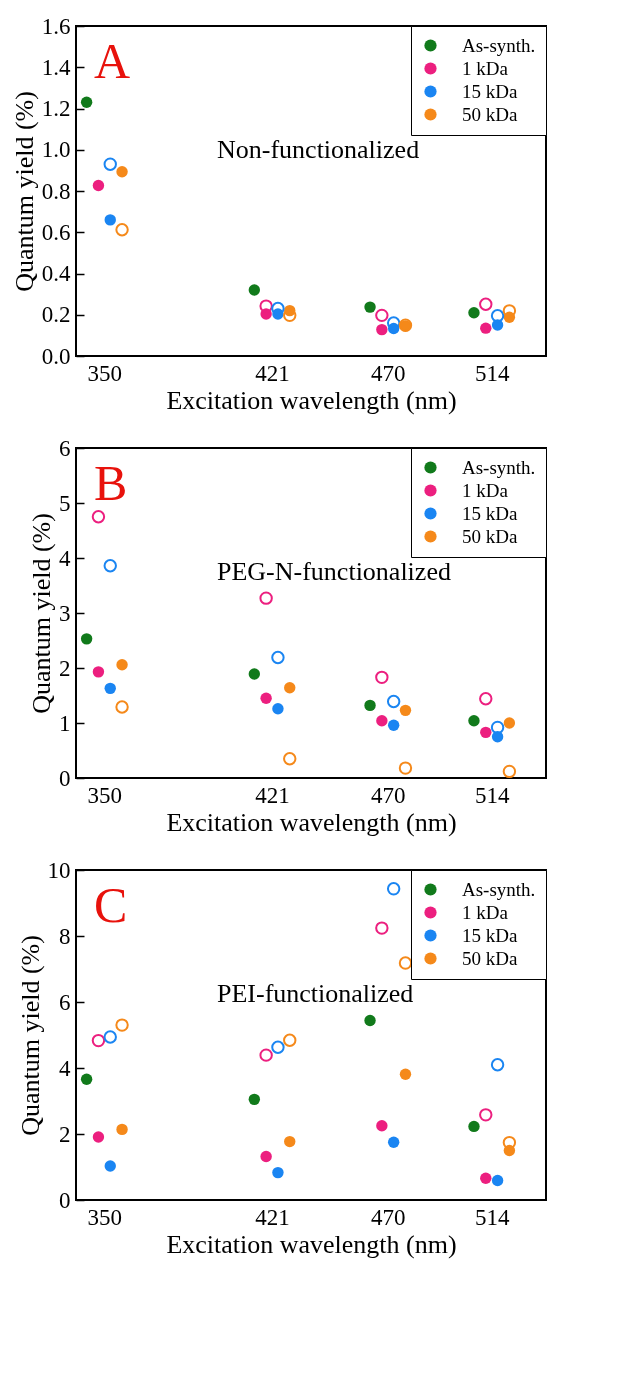 Image resolution: width=644 pixels, height=1384 pixels. Describe the element at coordinates (56, 108) in the screenshot. I see `y-tick-label: 1.2` at that location.